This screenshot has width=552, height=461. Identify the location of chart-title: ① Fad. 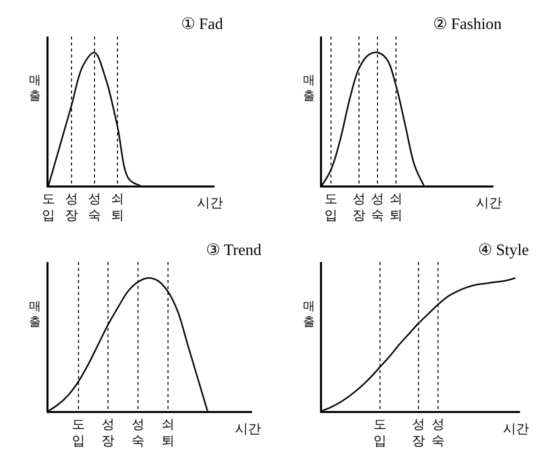
(202, 24).